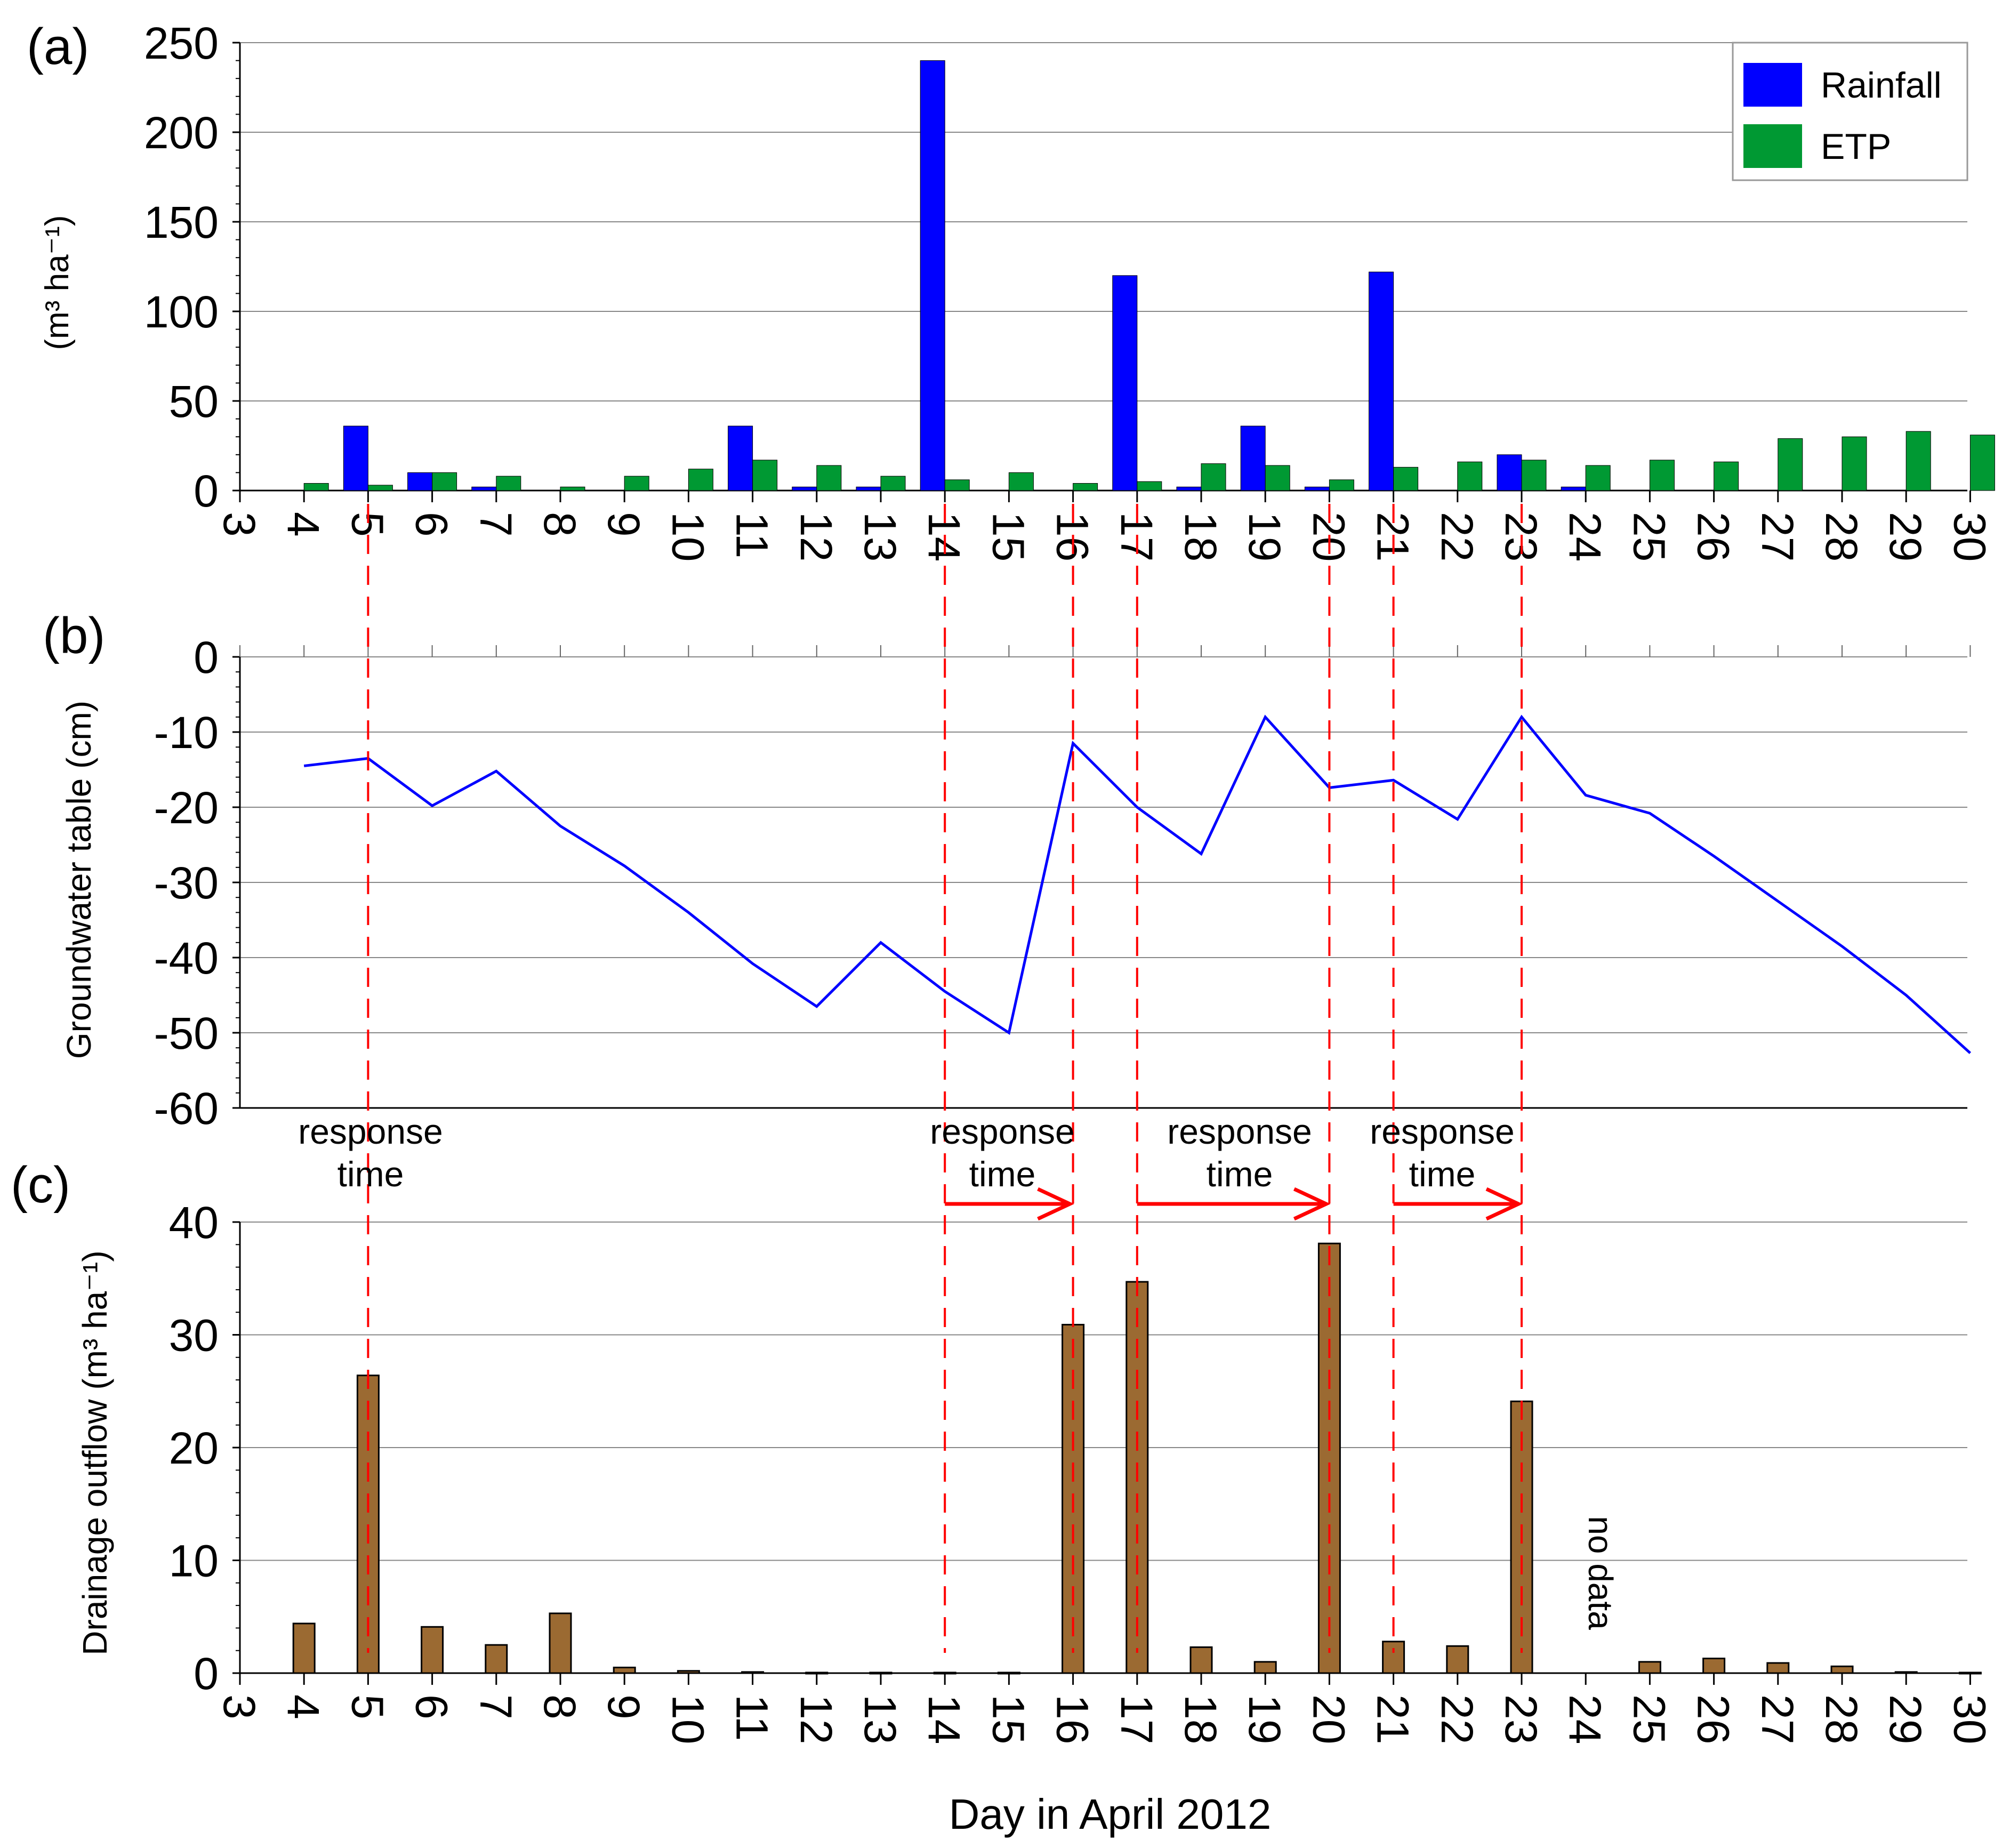 The image size is (2010, 1848). I want to click on y-tick-label: 30, so click(194, 1336).